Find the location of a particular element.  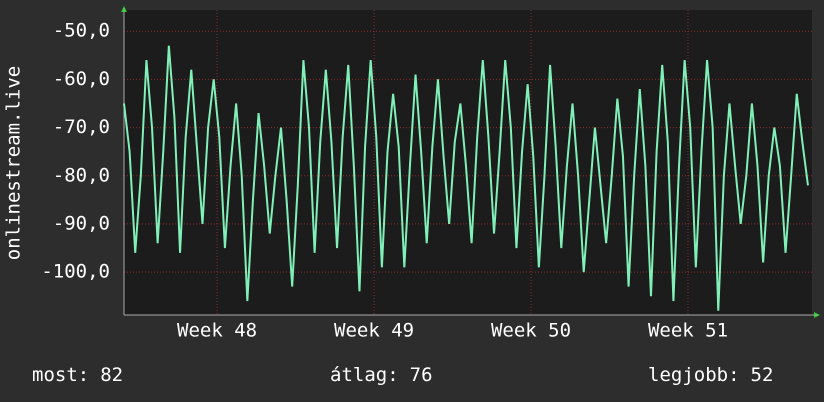

y-tick-label: -90,0 is located at coordinates (81, 223).